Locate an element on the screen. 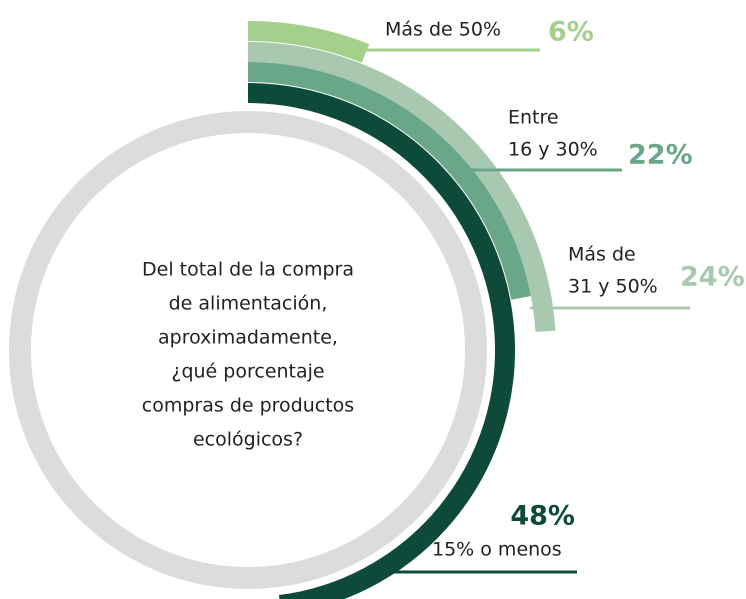  center-text-line: compras de productos is located at coordinates (248, 406).